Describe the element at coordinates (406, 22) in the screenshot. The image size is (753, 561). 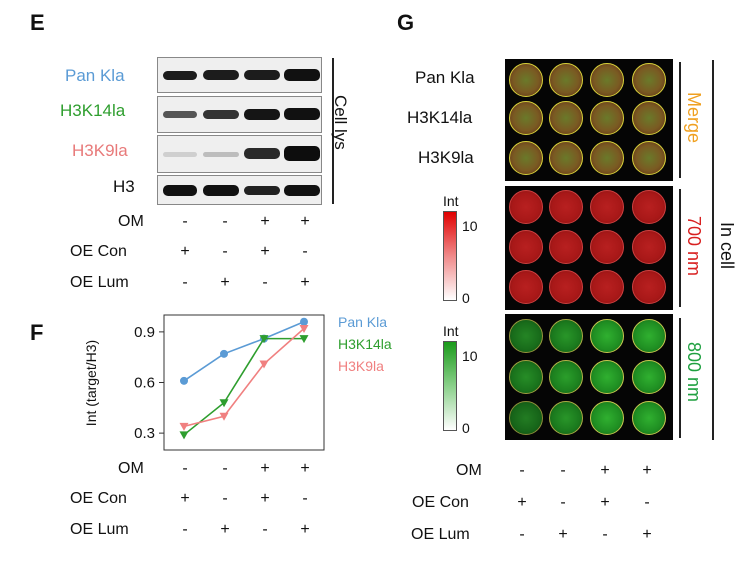
I see `panel-letter-g: G` at that location.